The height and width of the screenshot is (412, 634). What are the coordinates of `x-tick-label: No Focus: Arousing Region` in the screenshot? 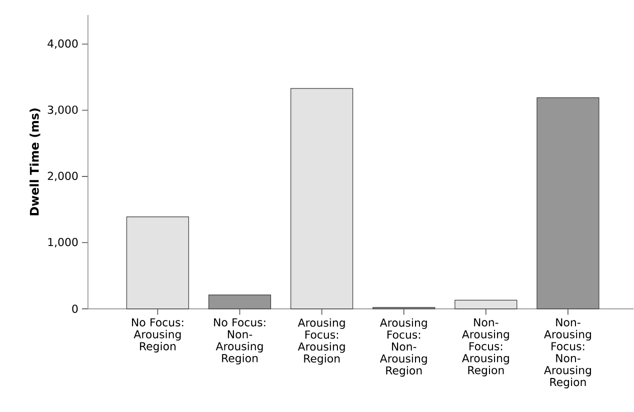 It's located at (158, 335).